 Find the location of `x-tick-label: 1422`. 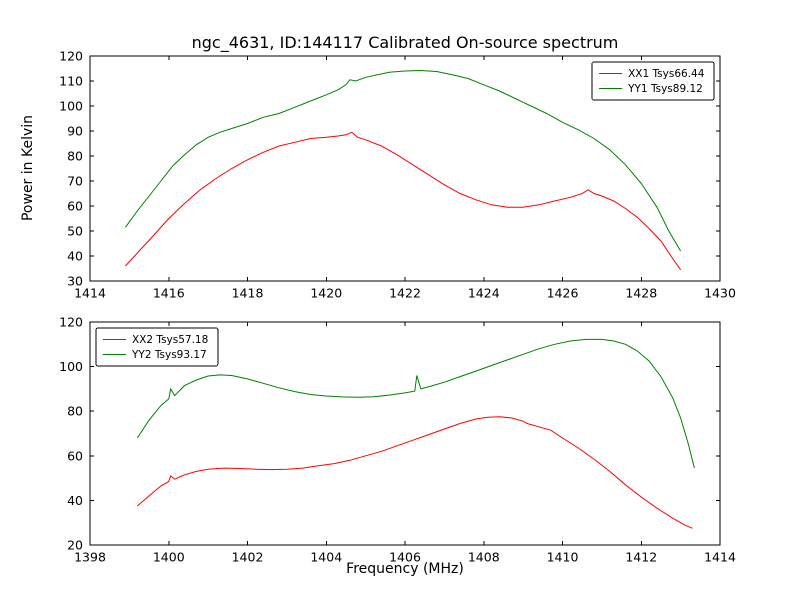

x-tick-label: 1422 is located at coordinates (405, 293).